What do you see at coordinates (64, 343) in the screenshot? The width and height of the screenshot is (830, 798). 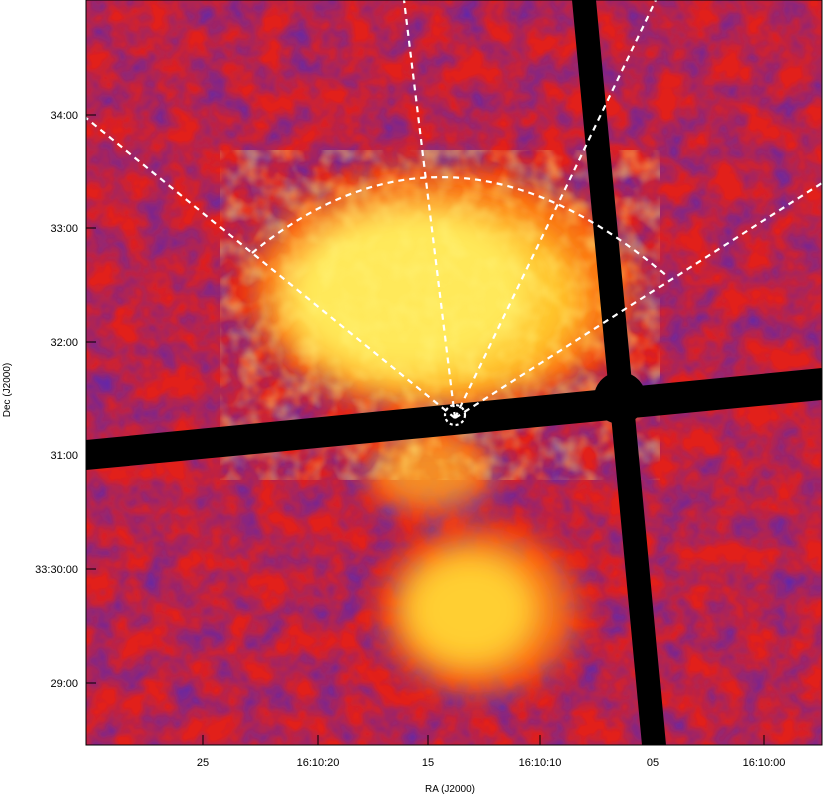 I see `y-tick-label: 32:00` at bounding box center [64, 343].